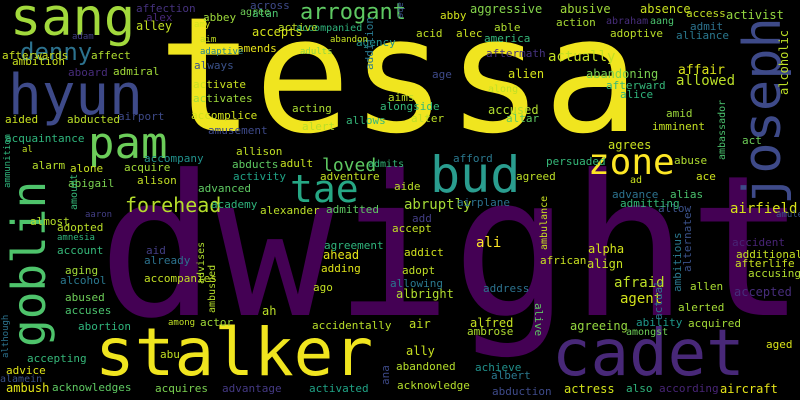 The width and height of the screenshot is (800, 400). Describe the element at coordinates (128, 143) in the screenshot. I see `word-pam: pam` at that location.